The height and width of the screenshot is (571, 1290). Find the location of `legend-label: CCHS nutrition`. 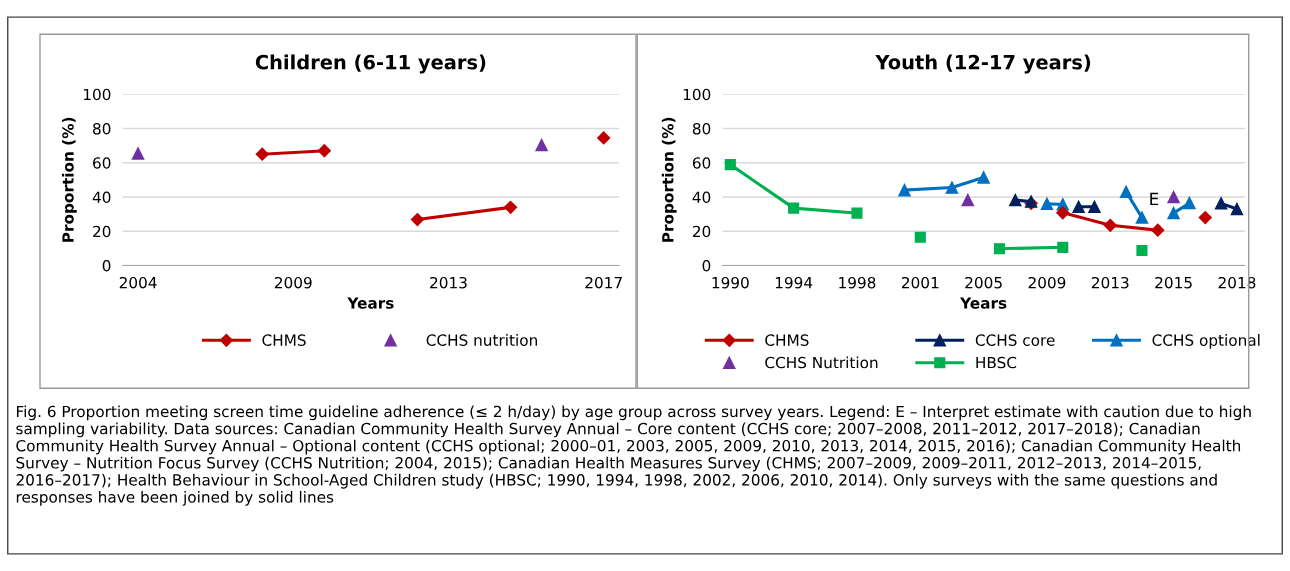

legend-label: CCHS nutrition is located at coordinates (481, 340).